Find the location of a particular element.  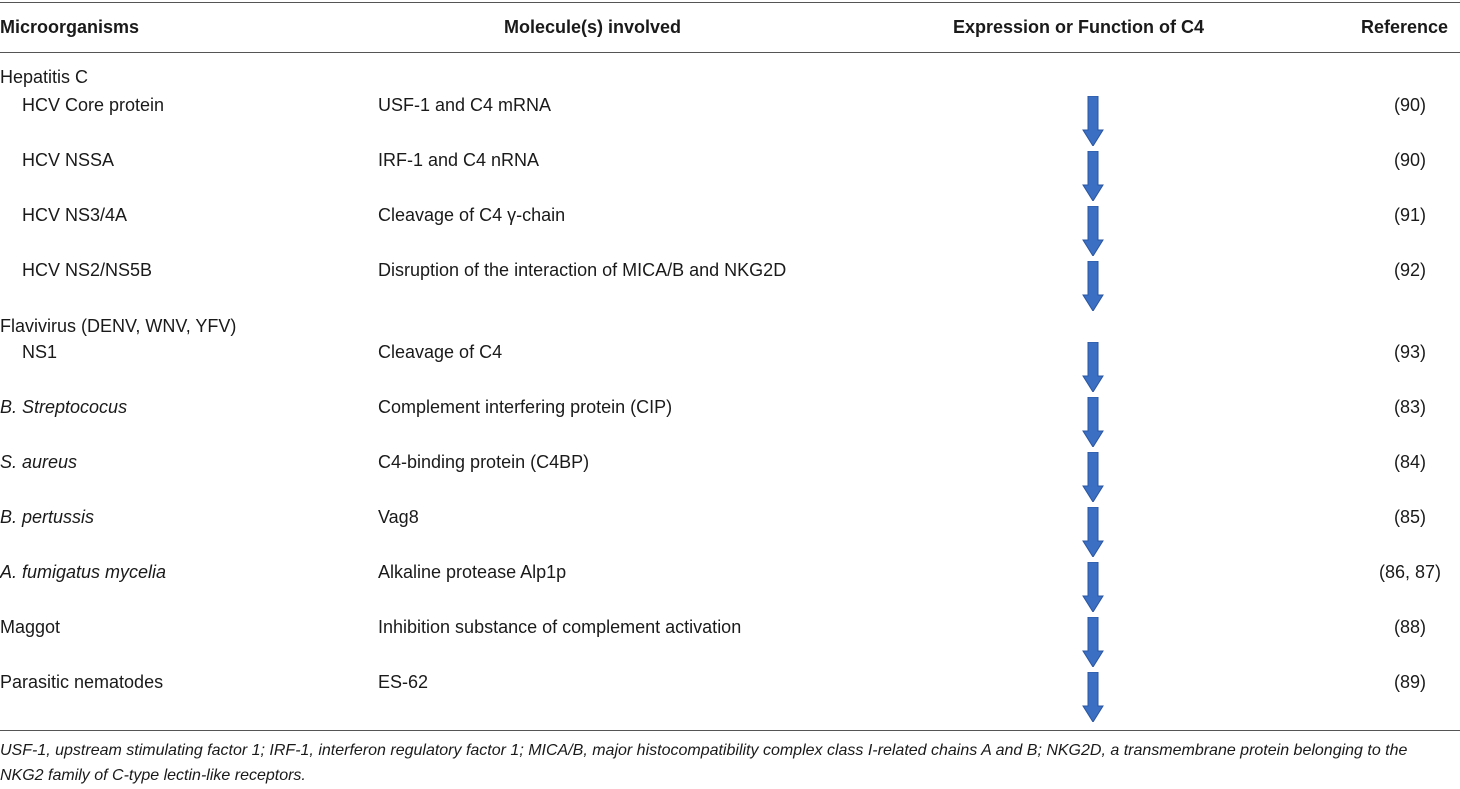

row-molecule: Vag8 is located at coordinates (398, 517).